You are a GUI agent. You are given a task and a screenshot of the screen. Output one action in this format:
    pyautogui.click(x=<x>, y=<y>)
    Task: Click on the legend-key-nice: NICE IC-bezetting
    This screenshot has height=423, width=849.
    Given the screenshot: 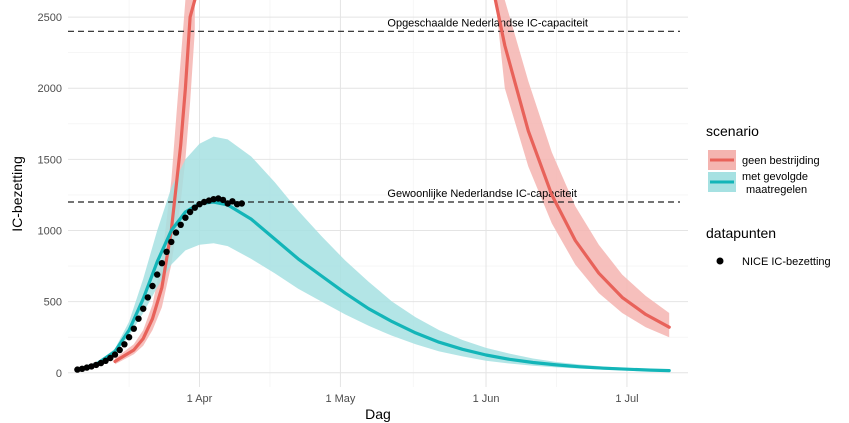 What is the action you would take?
    pyautogui.click(x=773, y=262)
    